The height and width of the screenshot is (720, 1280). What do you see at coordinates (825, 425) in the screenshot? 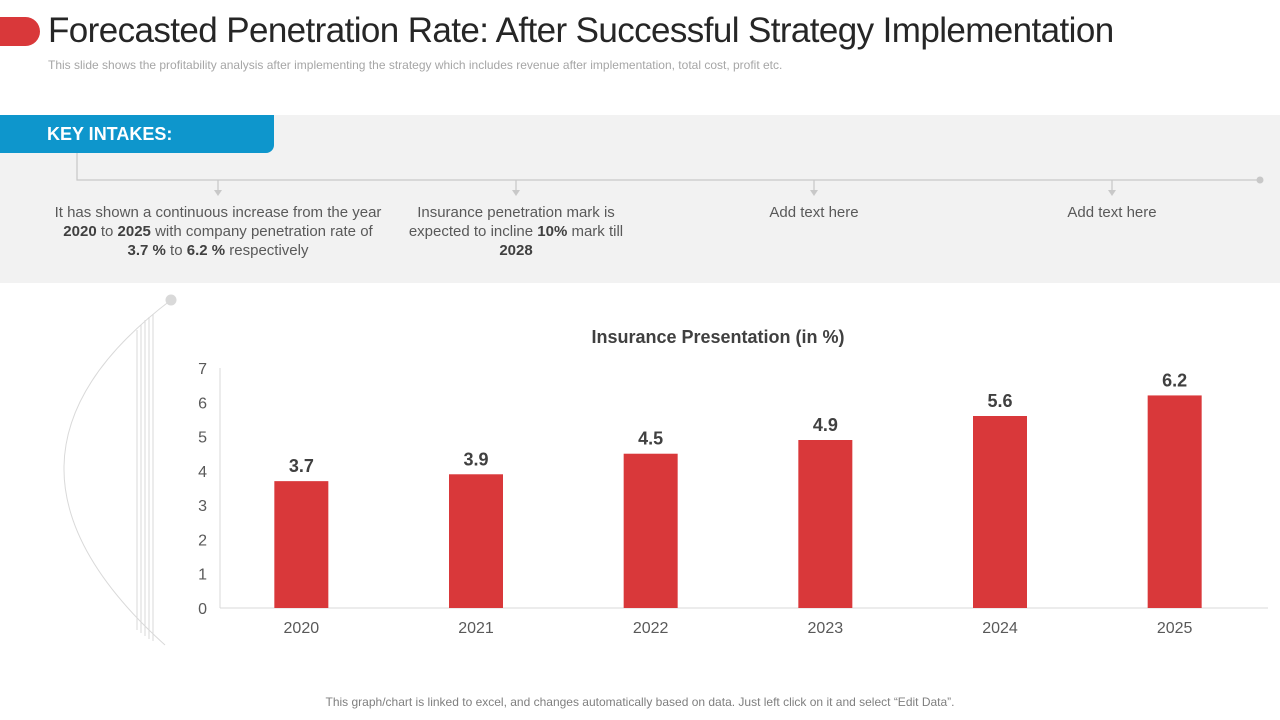
I see `data-label: 4.9` at bounding box center [825, 425].